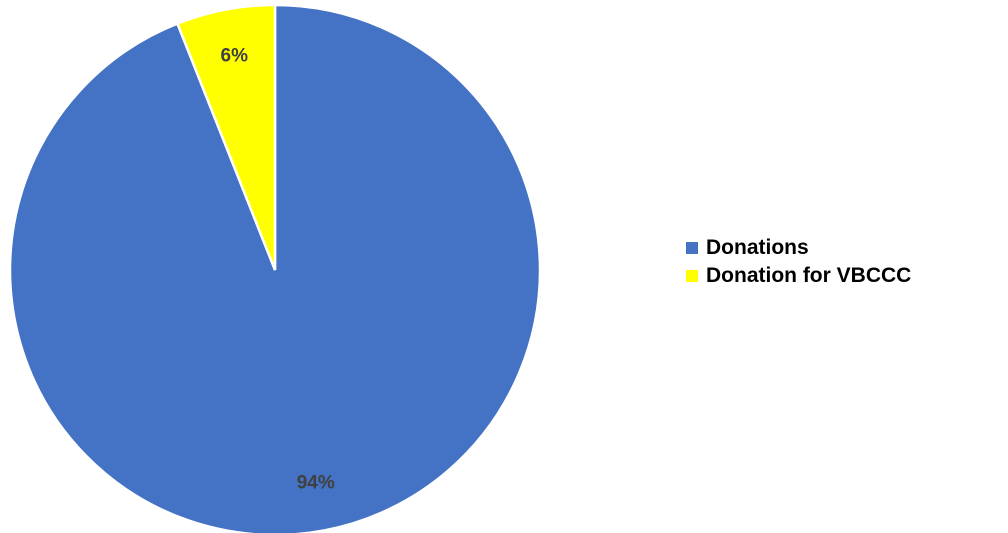 Image resolution: width=1008 pixels, height=533 pixels. What do you see at coordinates (757, 247) in the screenshot?
I see `legend-label-donations: Donations` at bounding box center [757, 247].